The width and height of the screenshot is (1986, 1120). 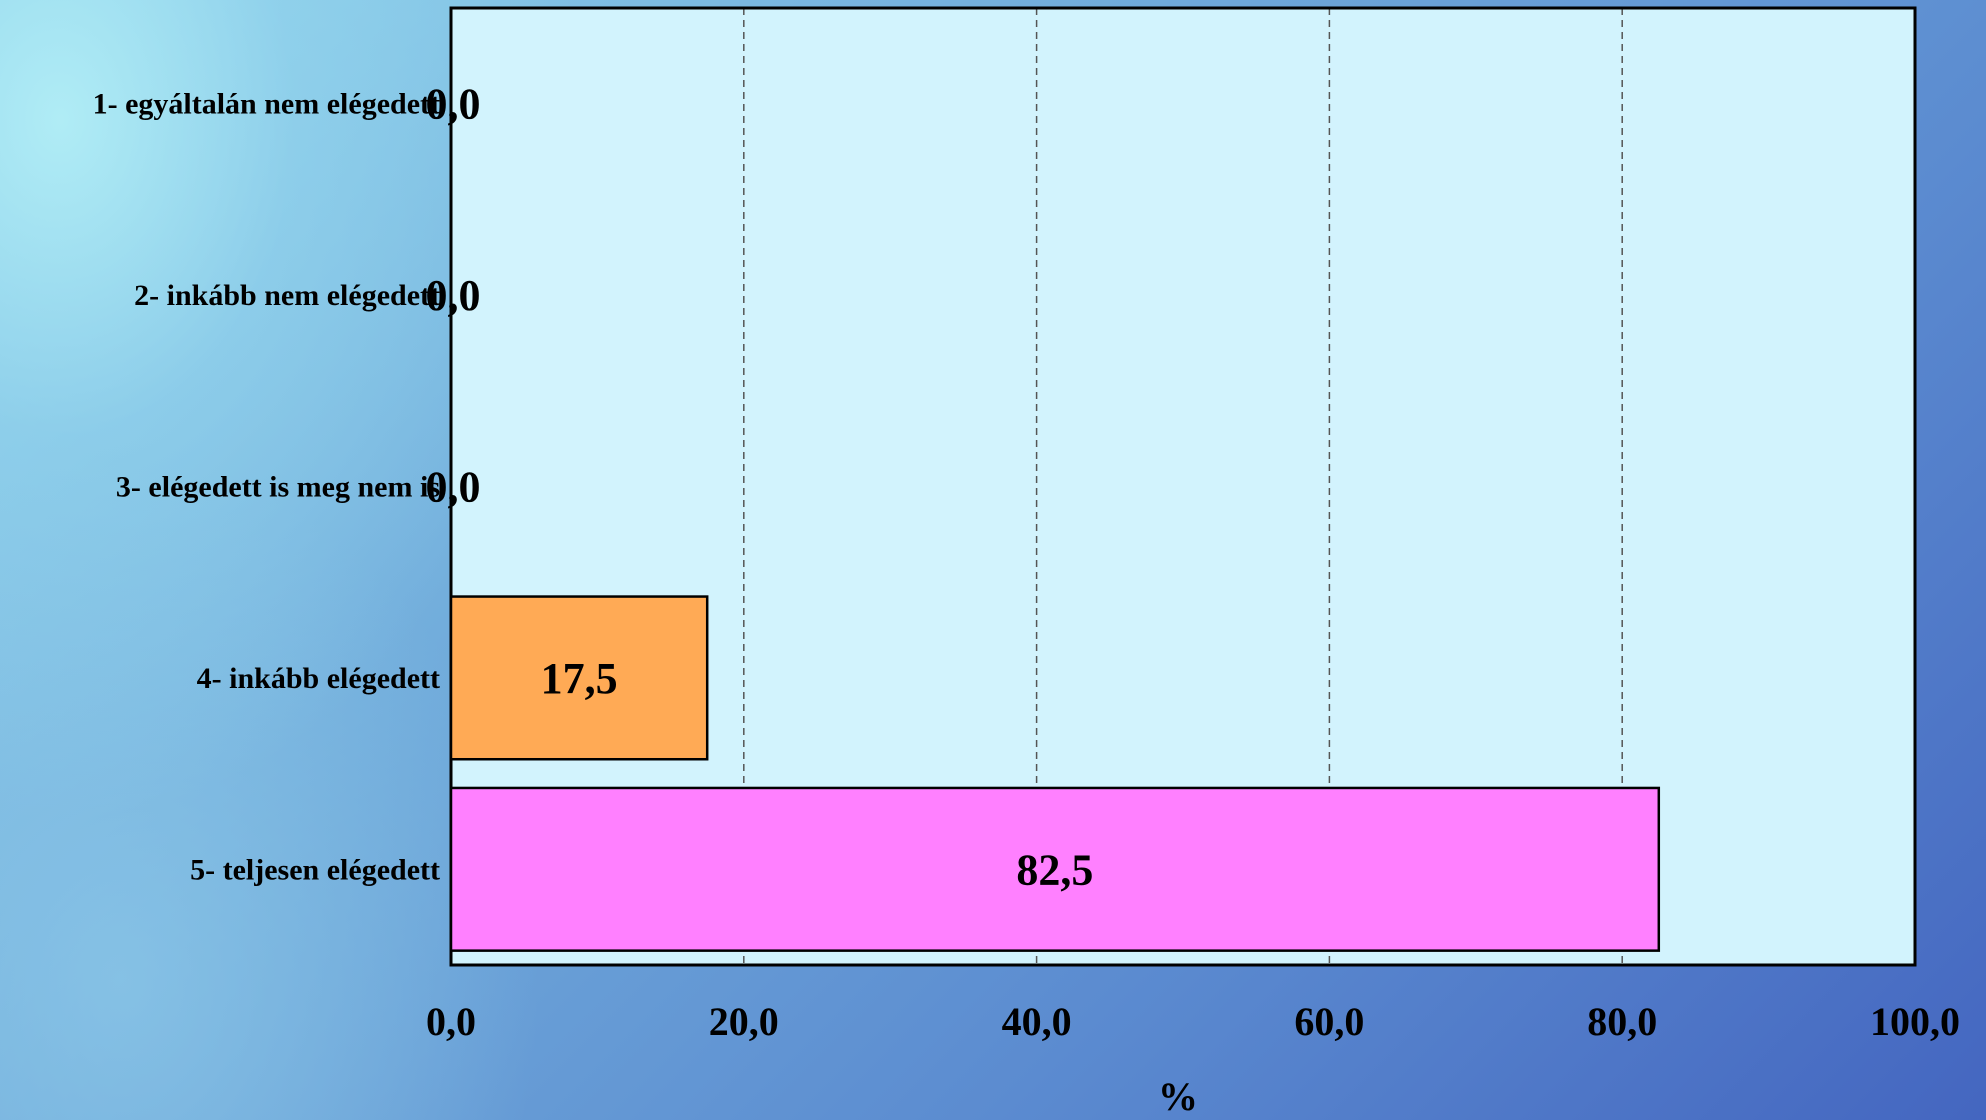 What do you see at coordinates (315, 869) in the screenshot?
I see `category-label: 5- teljesen elégedett` at bounding box center [315, 869].